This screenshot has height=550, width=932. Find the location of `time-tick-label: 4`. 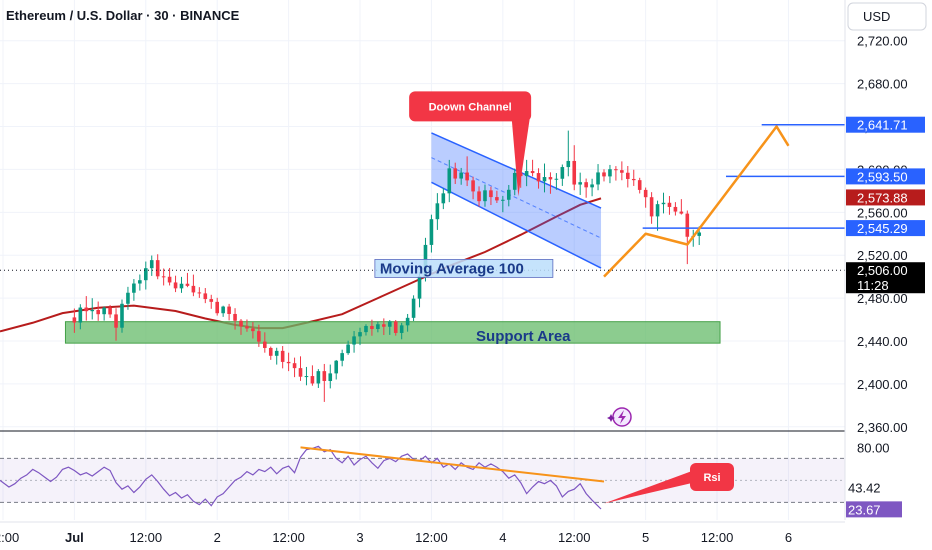

time-tick-label: 4 is located at coordinates (502, 537).